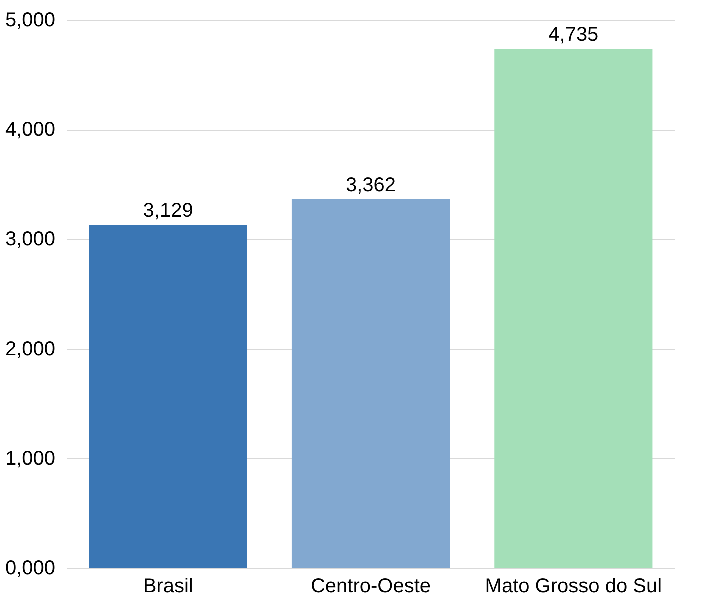 This screenshot has height=616, width=702. What do you see at coordinates (30, 130) in the screenshot?
I see `y-tick-label: 4,000` at bounding box center [30, 130].